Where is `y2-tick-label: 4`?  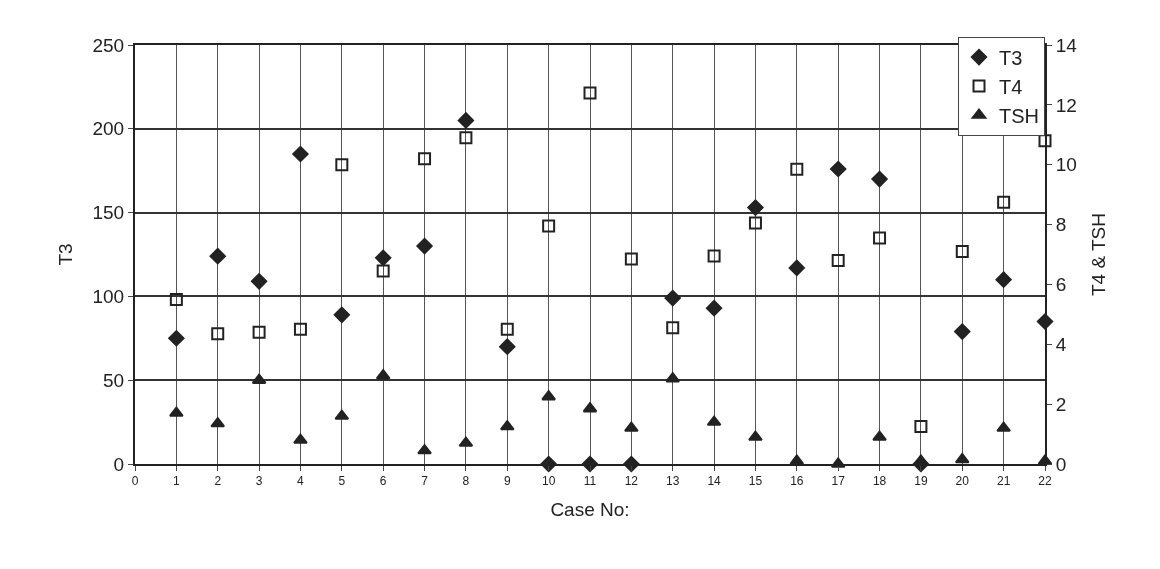
y2-tick-label: 4 is located at coordinates (1061, 344).